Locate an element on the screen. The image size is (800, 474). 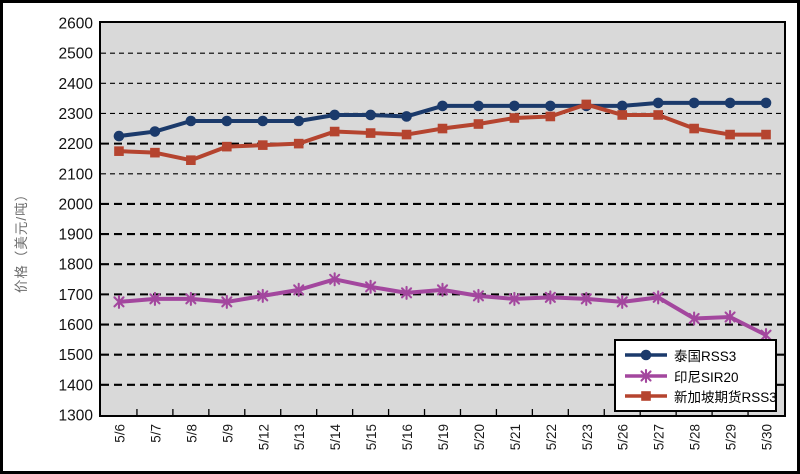
x-tick-label: 5/21 is located at coordinates (515, 437).